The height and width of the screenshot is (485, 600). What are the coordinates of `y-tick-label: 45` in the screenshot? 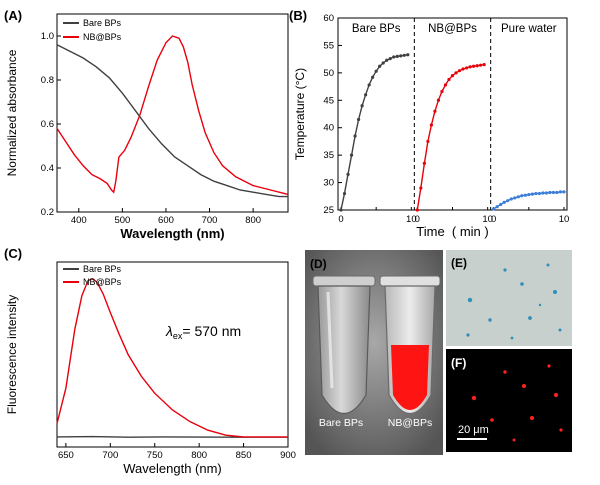 It's located at (328, 100).